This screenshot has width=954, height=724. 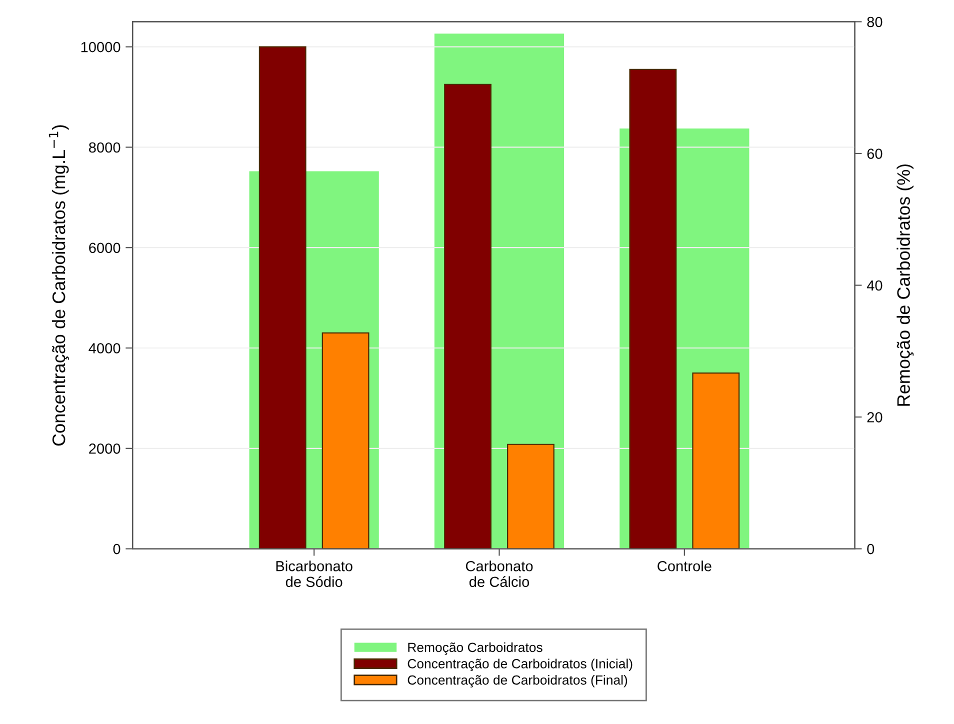 What do you see at coordinates (874, 153) in the screenshot?
I see `y2-tick-label: 60` at bounding box center [874, 153].